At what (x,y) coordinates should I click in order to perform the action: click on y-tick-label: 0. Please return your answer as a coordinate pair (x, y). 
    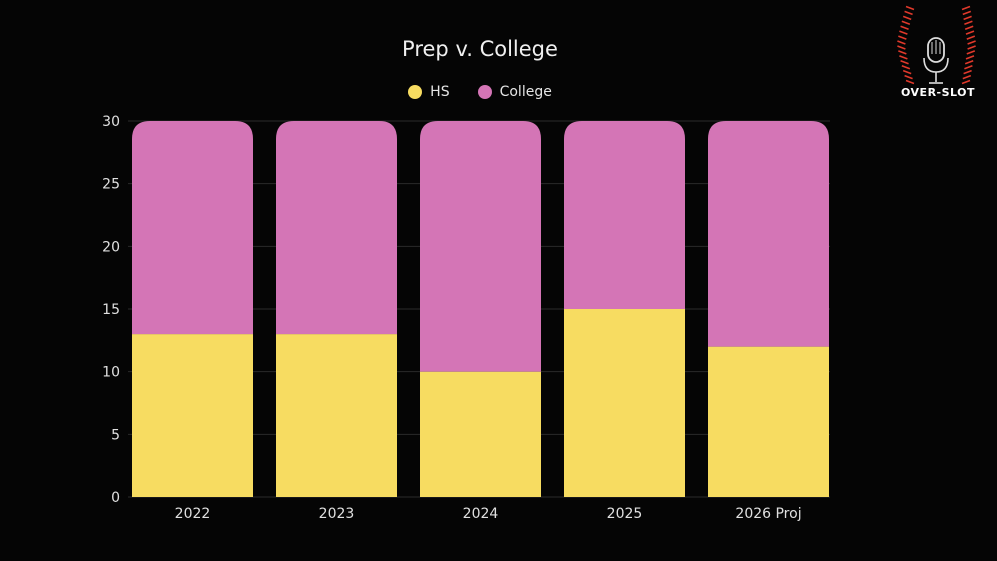
    Looking at the image, I should click on (115, 498).